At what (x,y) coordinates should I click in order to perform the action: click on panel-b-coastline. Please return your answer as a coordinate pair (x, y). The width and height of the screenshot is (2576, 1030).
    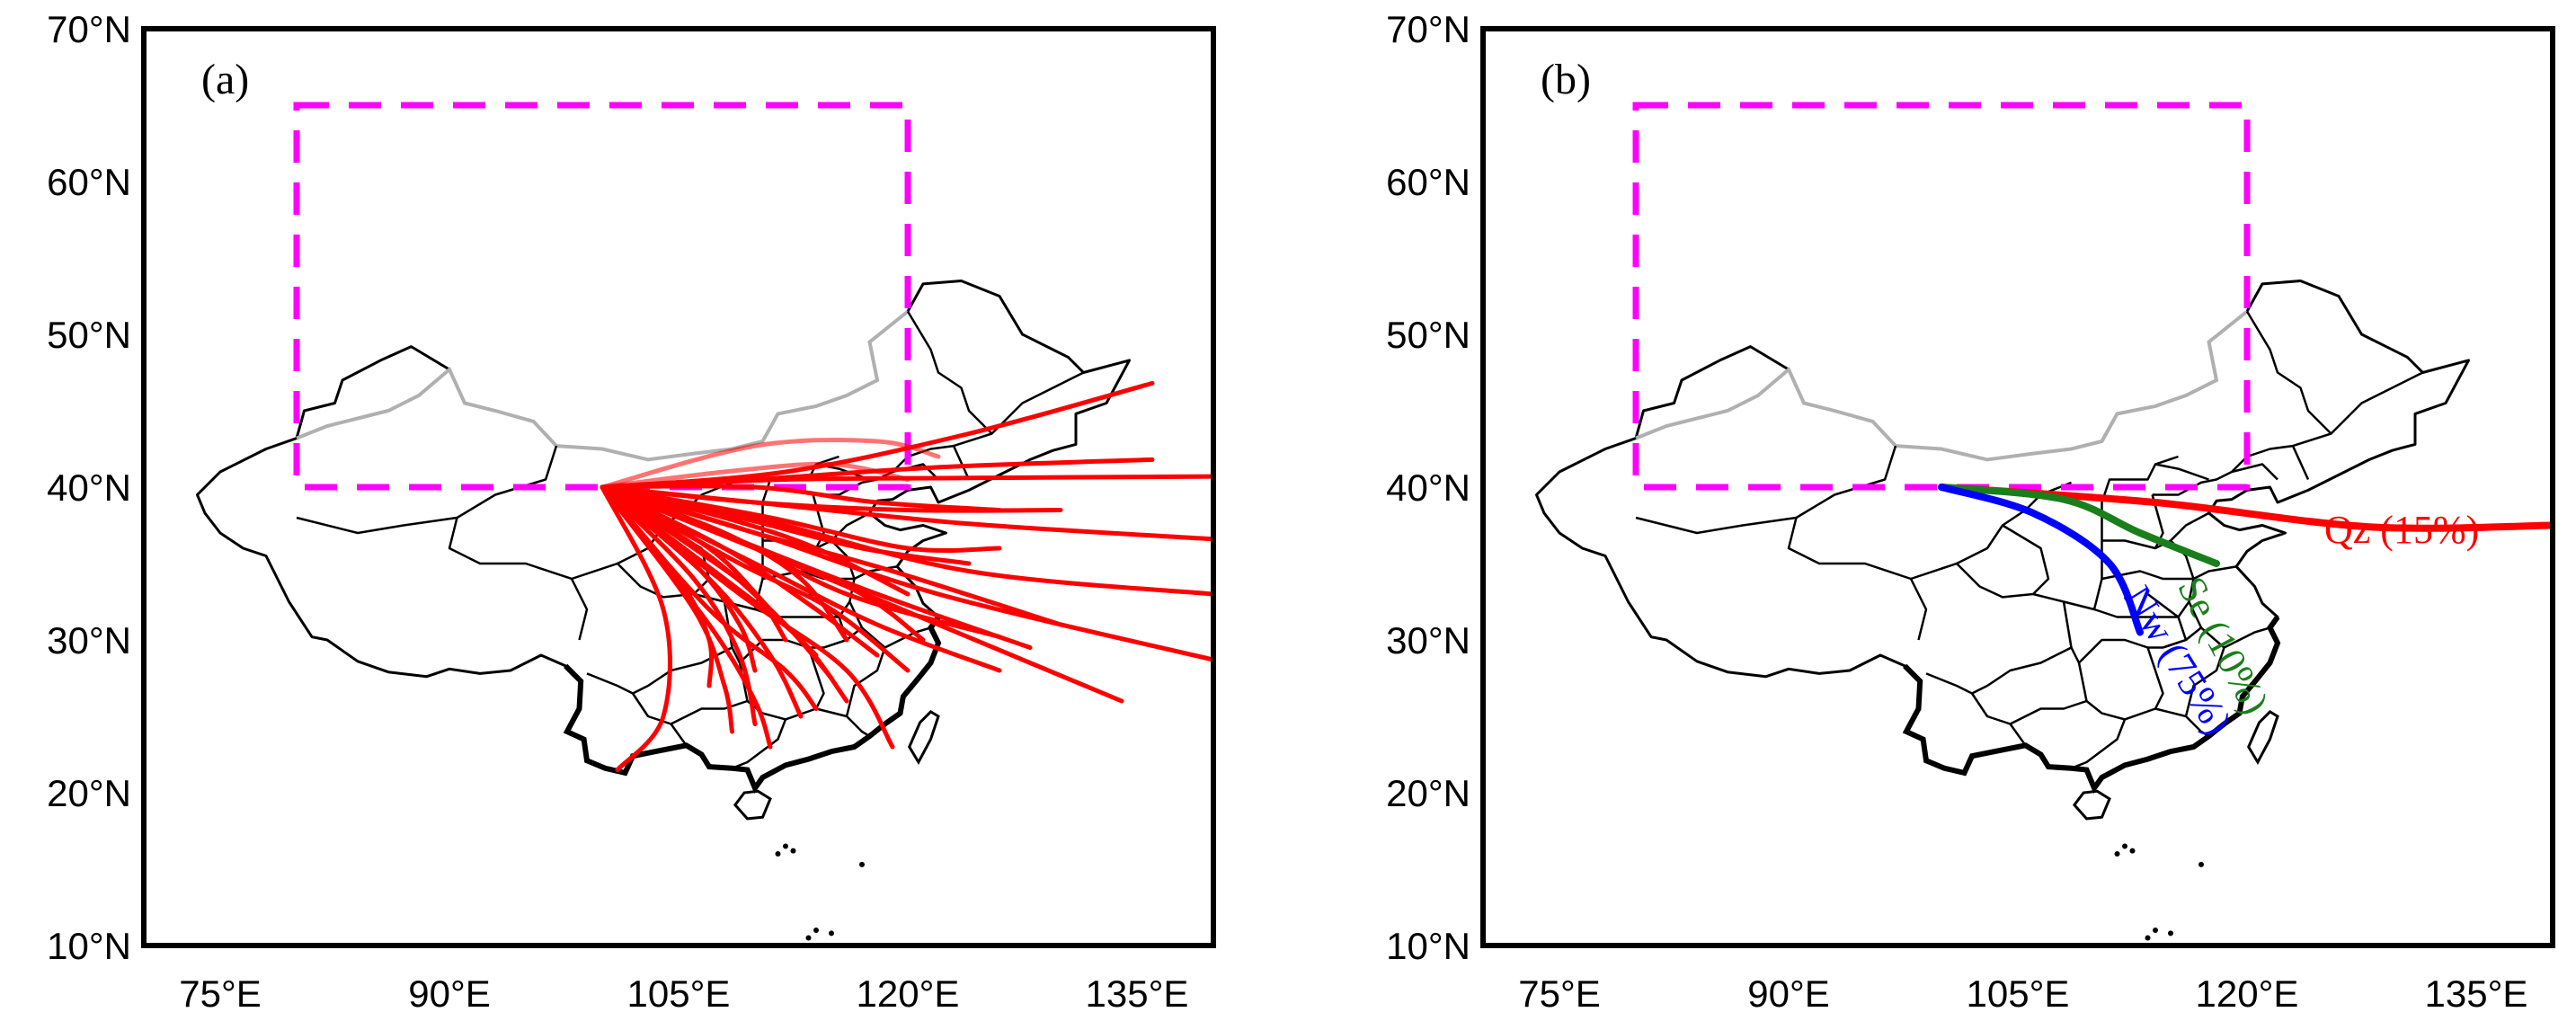
    Looking at the image, I should click on (2091, 778).